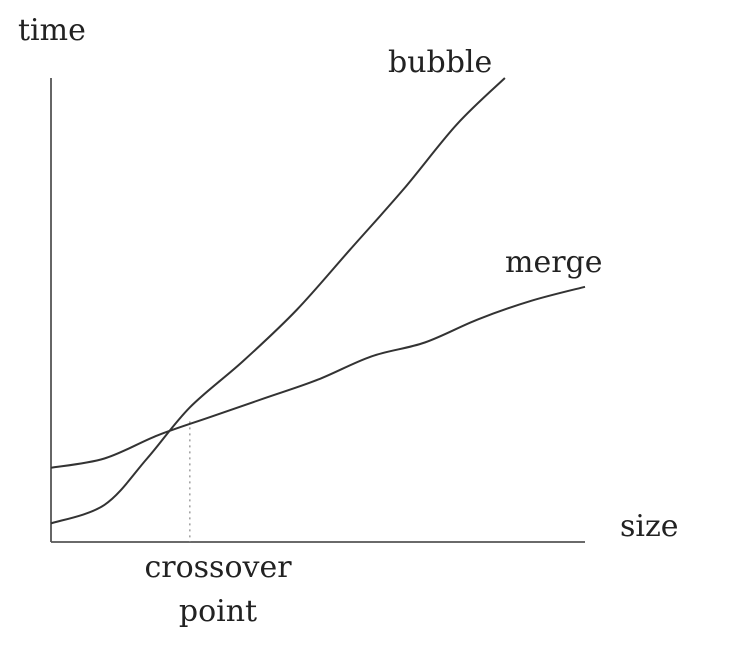  Describe the element at coordinates (218, 567) in the screenshot. I see `crossover-label-line-1: crossover` at that location.